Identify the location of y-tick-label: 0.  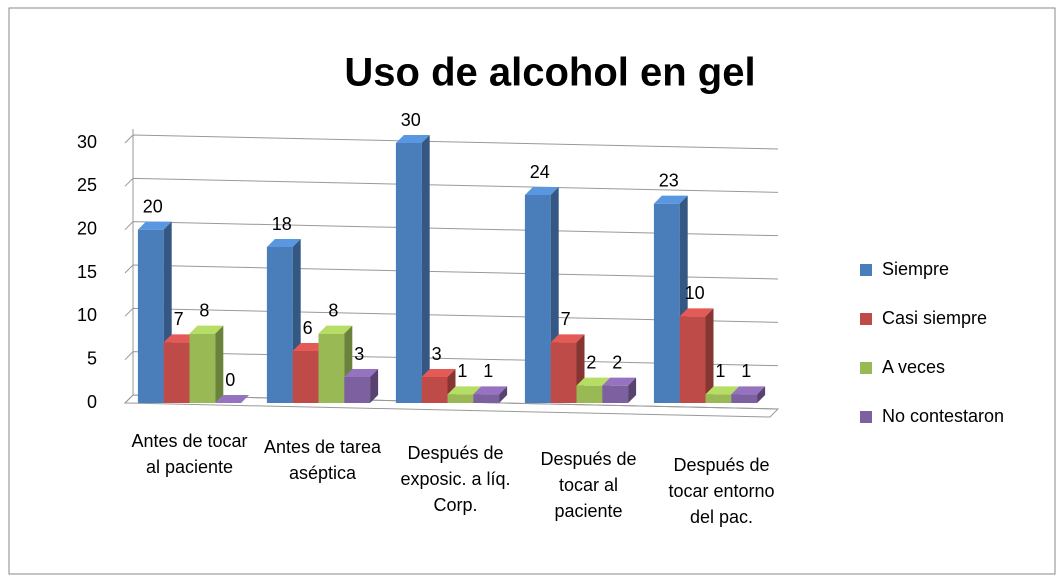
(92, 402).